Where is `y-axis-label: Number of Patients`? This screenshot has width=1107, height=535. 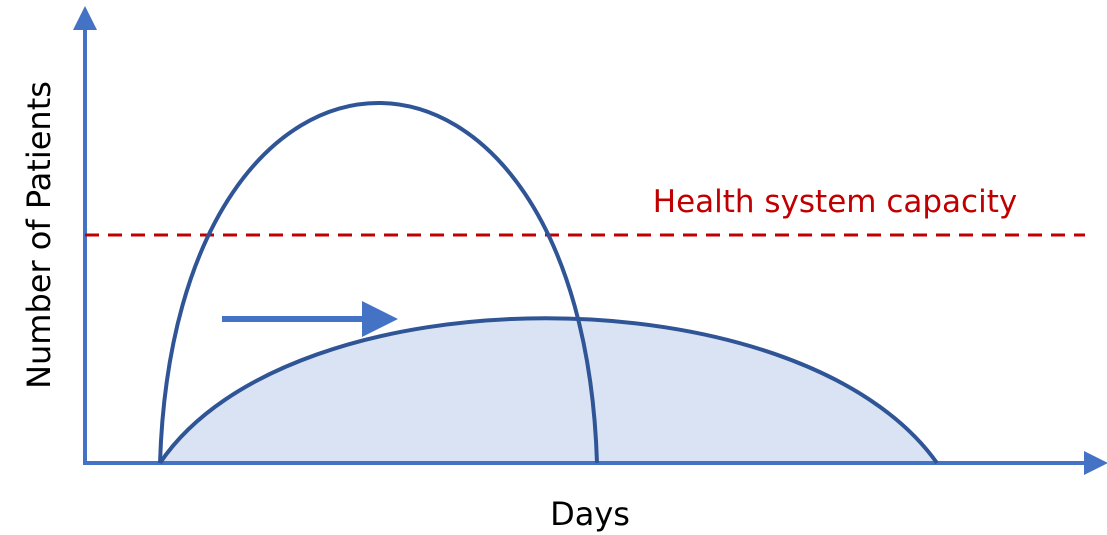 y-axis-label: Number of Patients is located at coordinates (39, 235).